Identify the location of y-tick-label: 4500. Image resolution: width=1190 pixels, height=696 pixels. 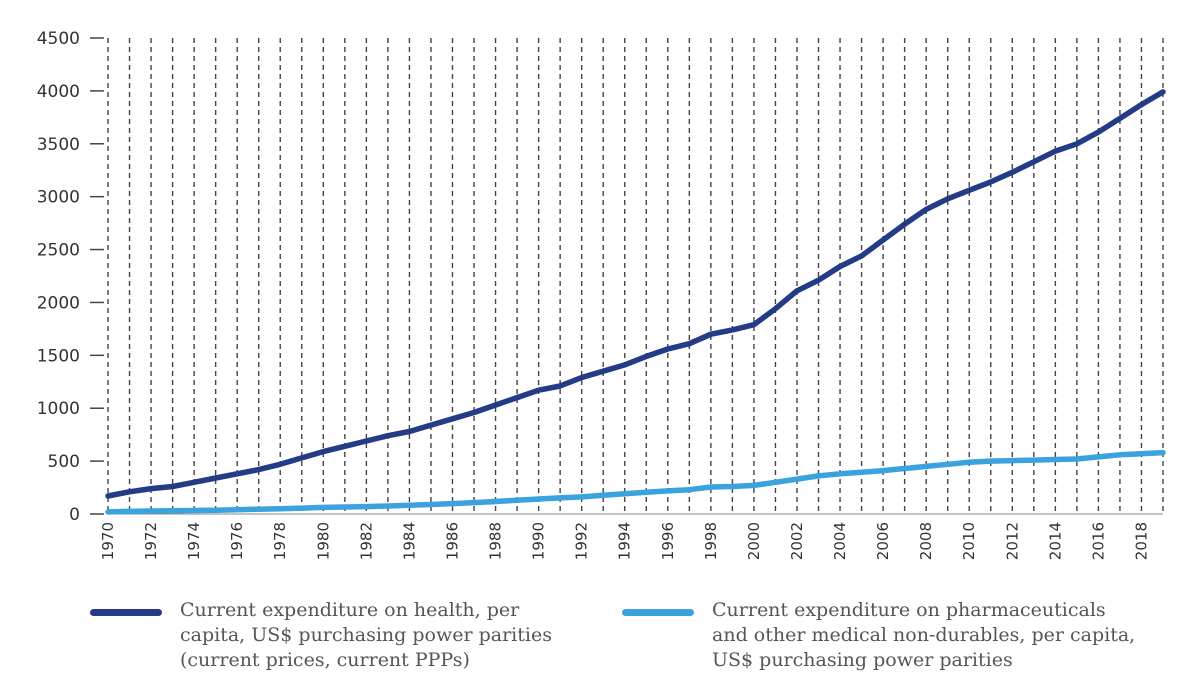
(58, 39).